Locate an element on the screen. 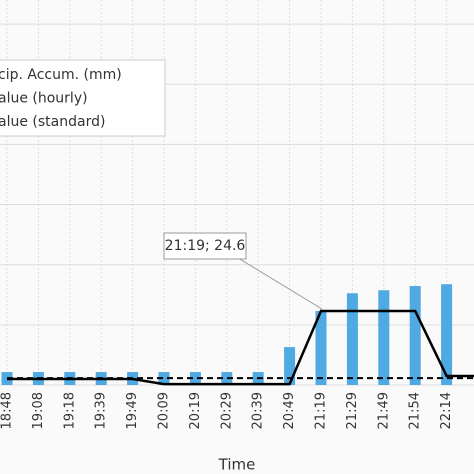  annotation-leader is located at coordinates (280, 283).